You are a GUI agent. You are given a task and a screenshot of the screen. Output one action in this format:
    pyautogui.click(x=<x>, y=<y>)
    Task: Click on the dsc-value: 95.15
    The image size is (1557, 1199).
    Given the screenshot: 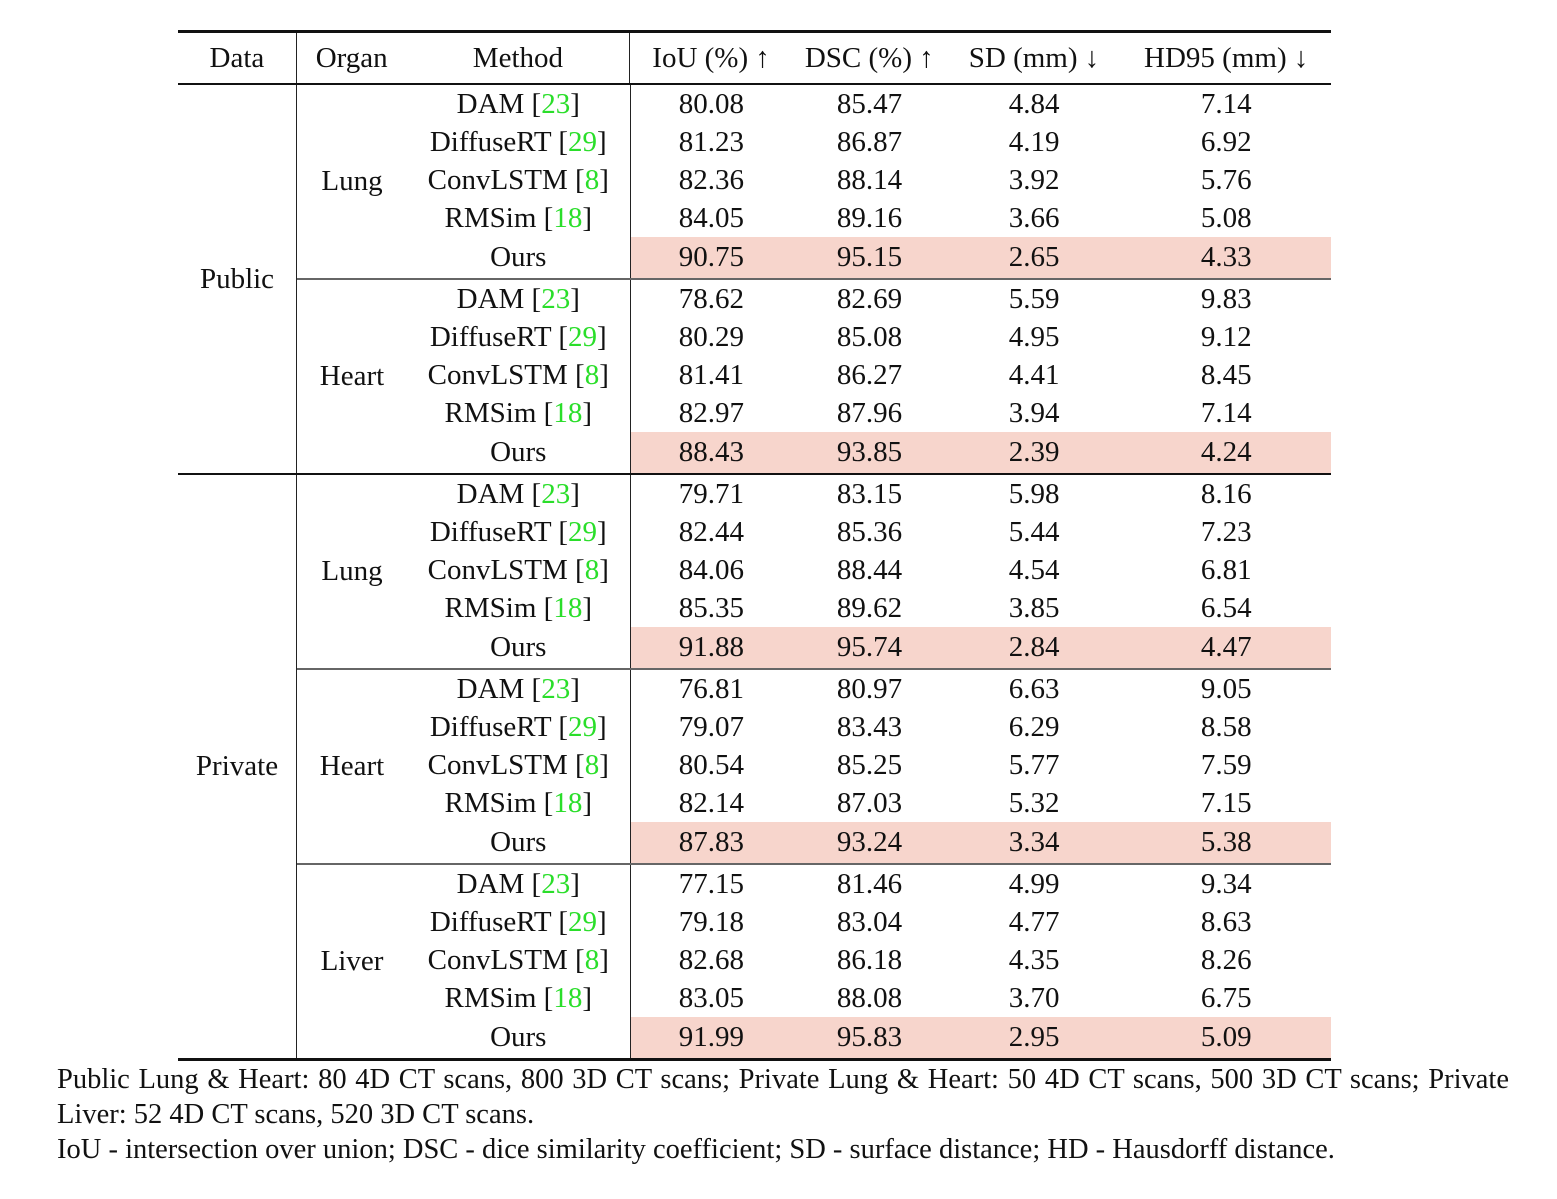 What is the action you would take?
    pyautogui.click(x=869, y=257)
    